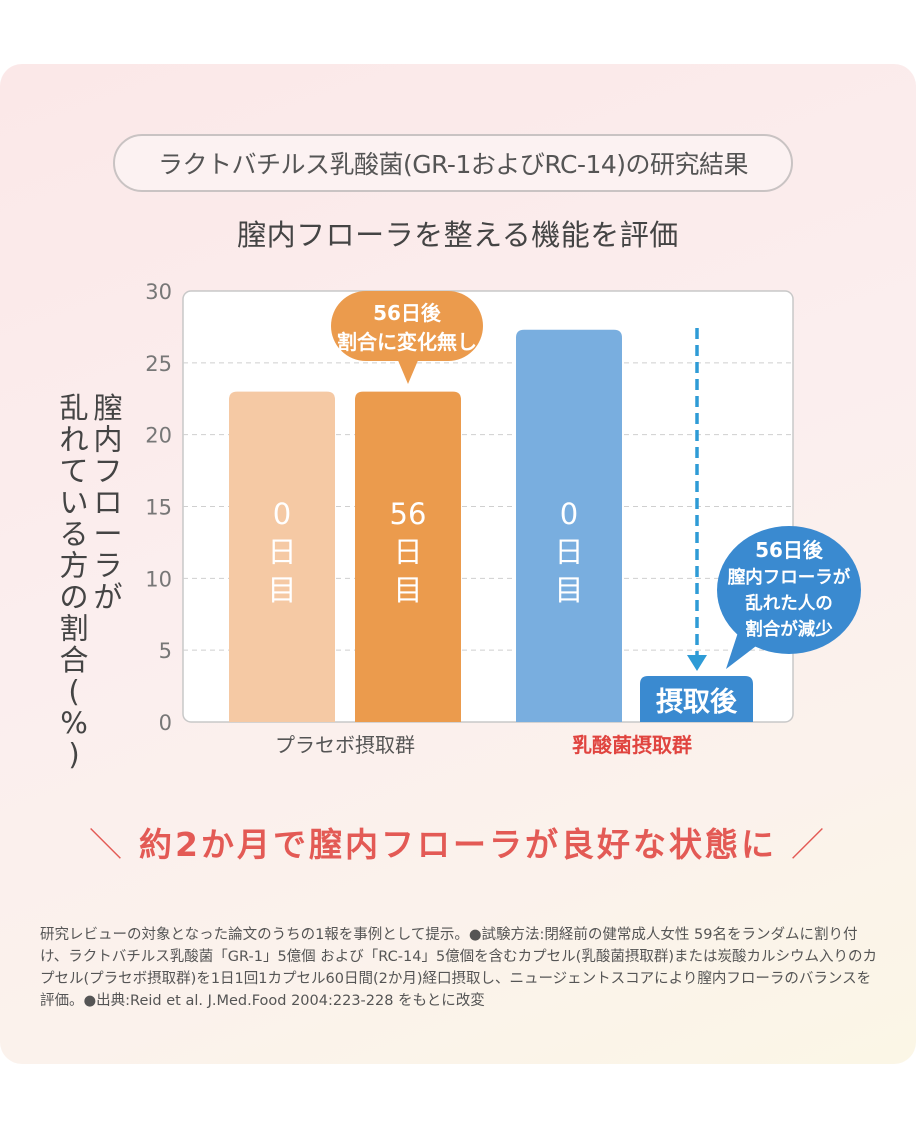  I want to click on y-axis-label-char: て, so click(73, 471).